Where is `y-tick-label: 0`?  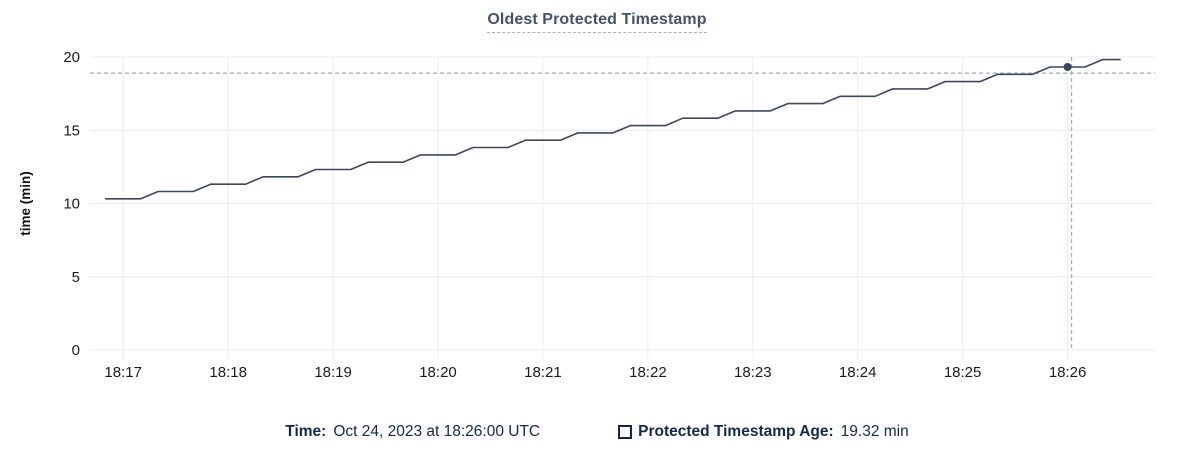
y-tick-label: 0 is located at coordinates (76, 350).